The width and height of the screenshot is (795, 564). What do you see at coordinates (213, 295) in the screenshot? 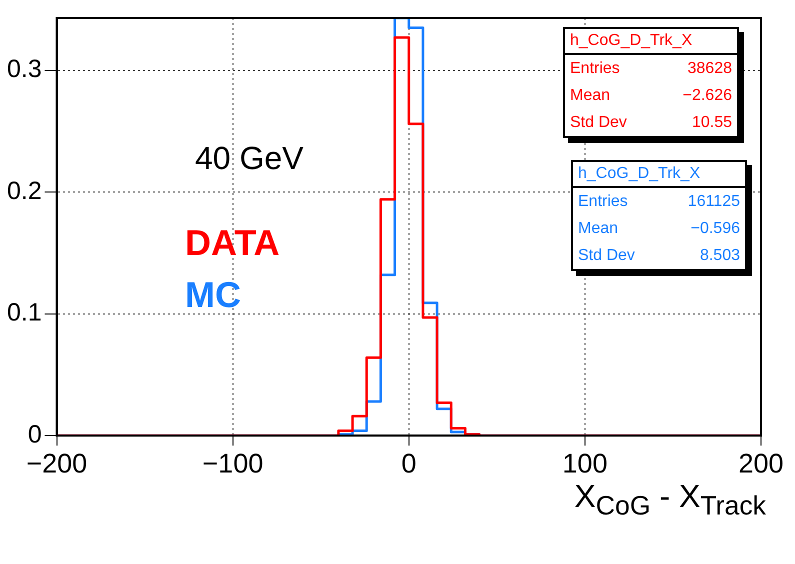
I see `text: MC` at bounding box center [213, 295].